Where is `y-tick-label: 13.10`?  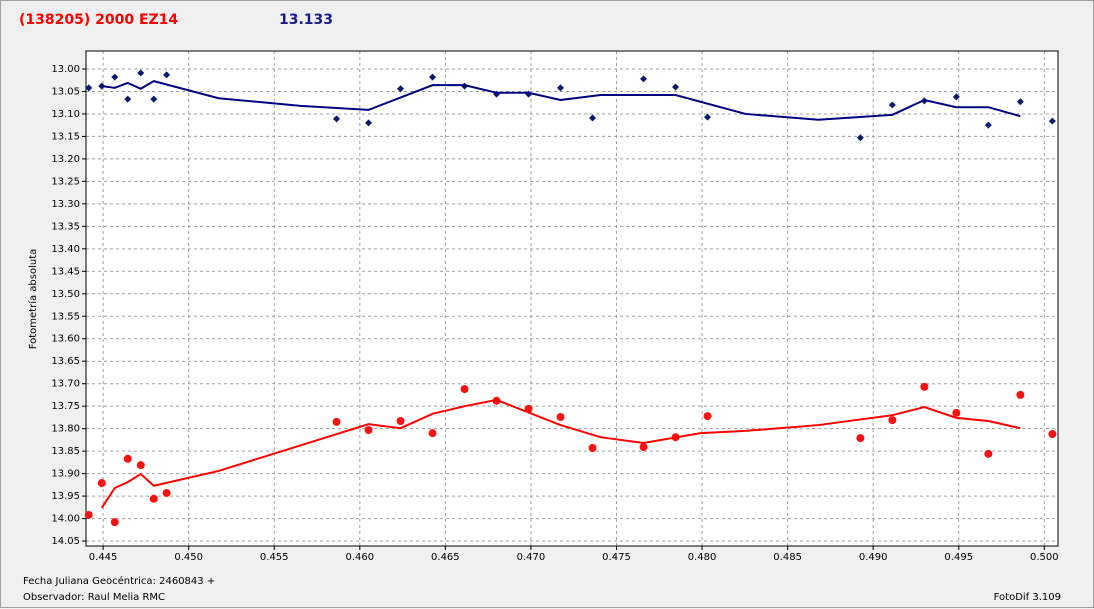 y-tick-label: 13.10 is located at coordinates (65, 114).